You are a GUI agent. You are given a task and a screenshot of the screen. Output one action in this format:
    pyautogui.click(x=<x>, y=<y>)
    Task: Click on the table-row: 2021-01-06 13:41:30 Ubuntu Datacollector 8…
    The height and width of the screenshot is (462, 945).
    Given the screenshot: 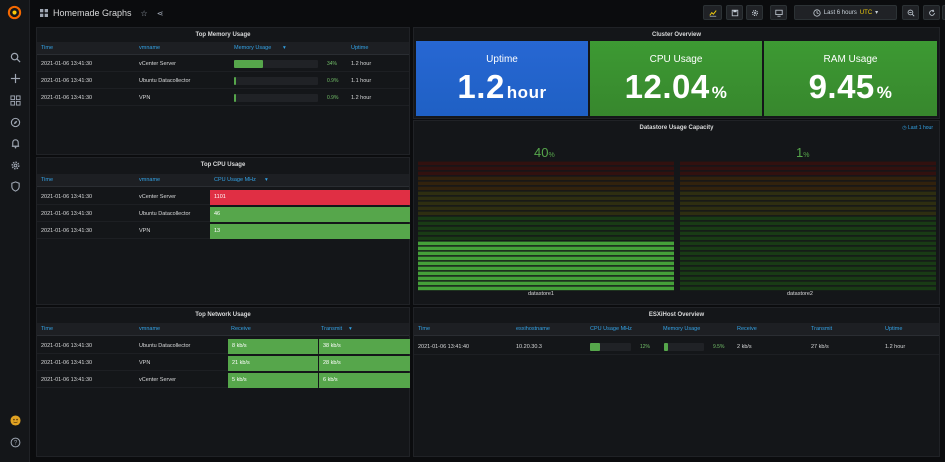 What is the action you would take?
    pyautogui.click(x=223, y=346)
    